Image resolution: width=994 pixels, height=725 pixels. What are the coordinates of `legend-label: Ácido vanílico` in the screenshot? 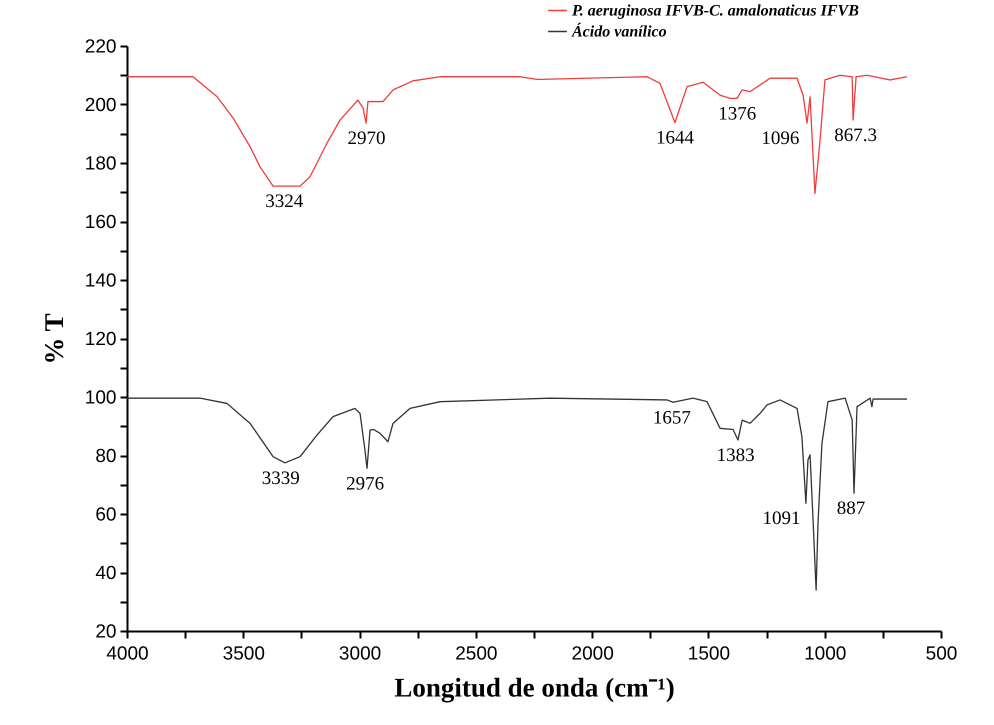 It's located at (619, 31).